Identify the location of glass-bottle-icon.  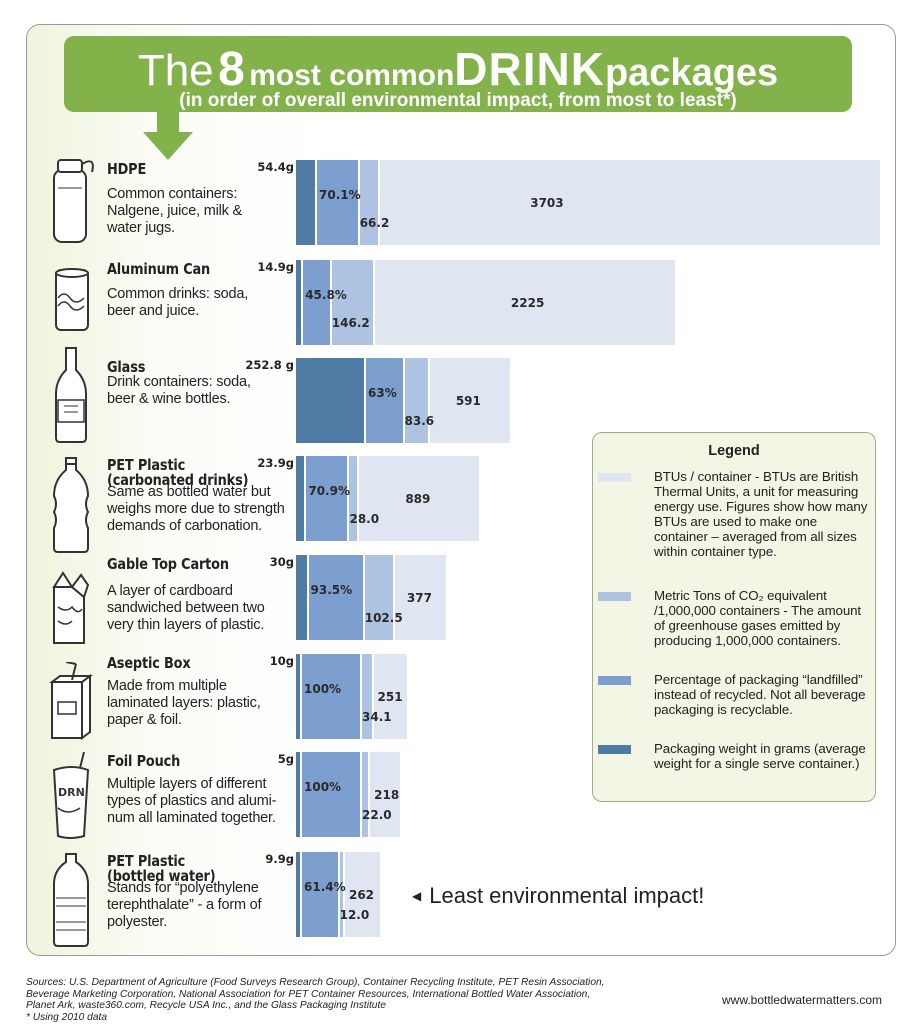
(71, 396).